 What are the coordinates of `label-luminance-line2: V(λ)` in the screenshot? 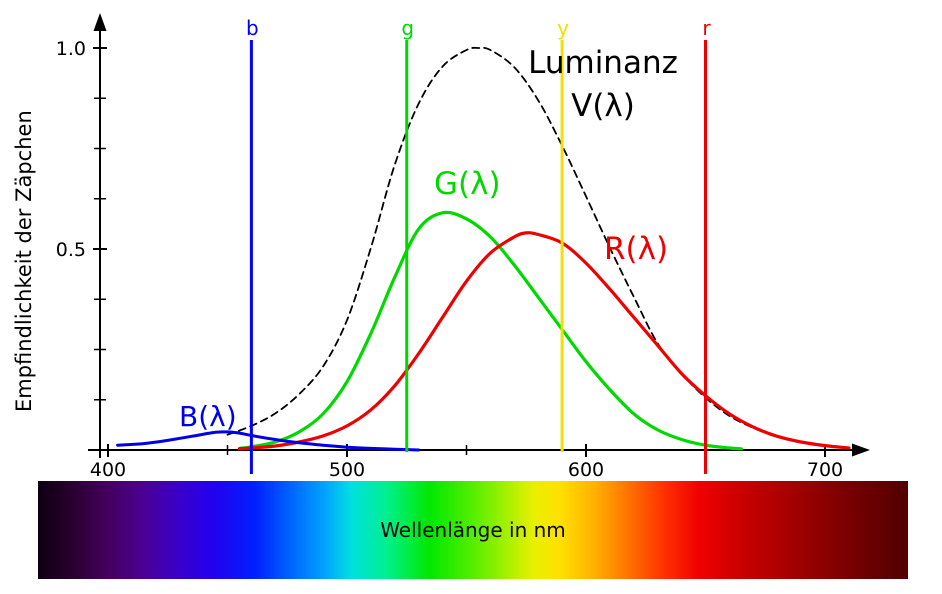 It's located at (603, 106).